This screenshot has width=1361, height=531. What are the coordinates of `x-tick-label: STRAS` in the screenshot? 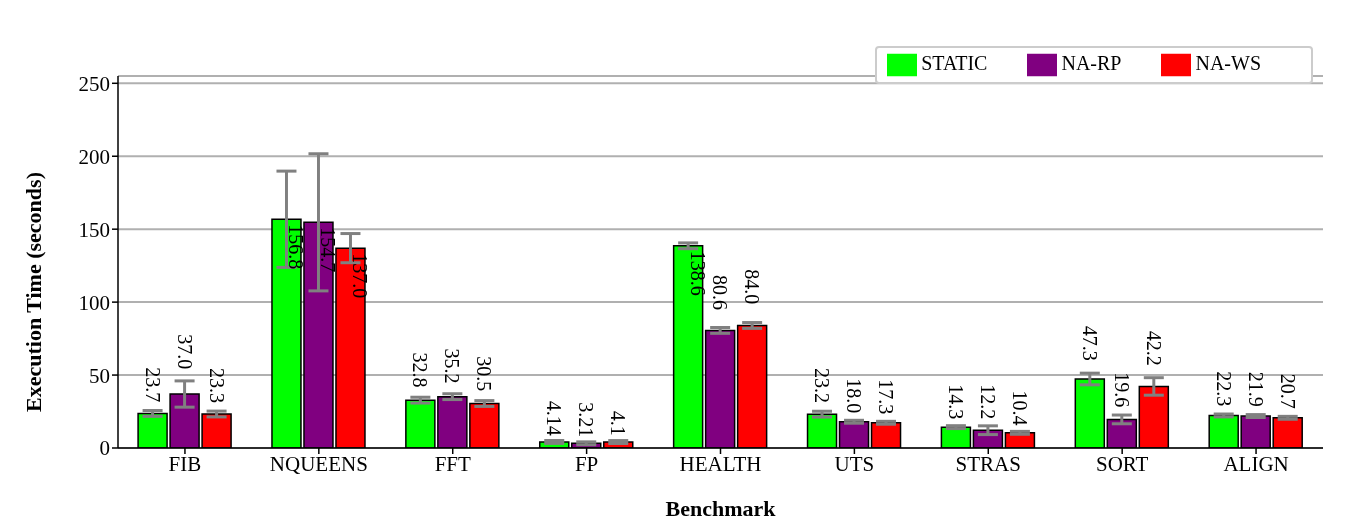 It's located at (988, 463).